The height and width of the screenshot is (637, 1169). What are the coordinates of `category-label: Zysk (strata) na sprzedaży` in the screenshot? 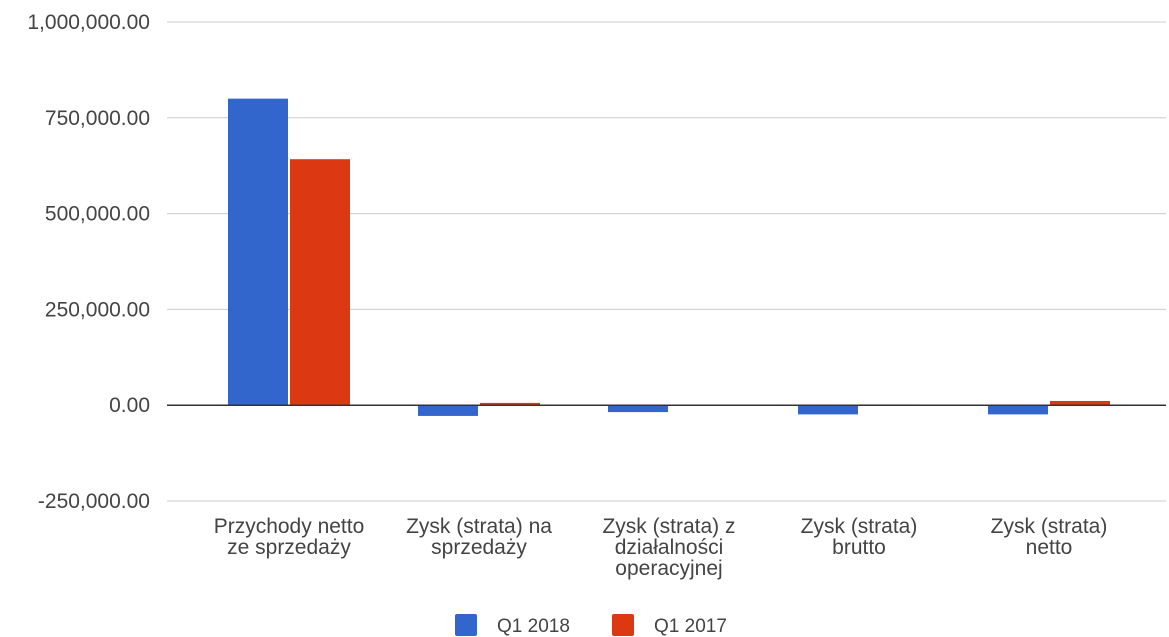 It's located at (479, 537).